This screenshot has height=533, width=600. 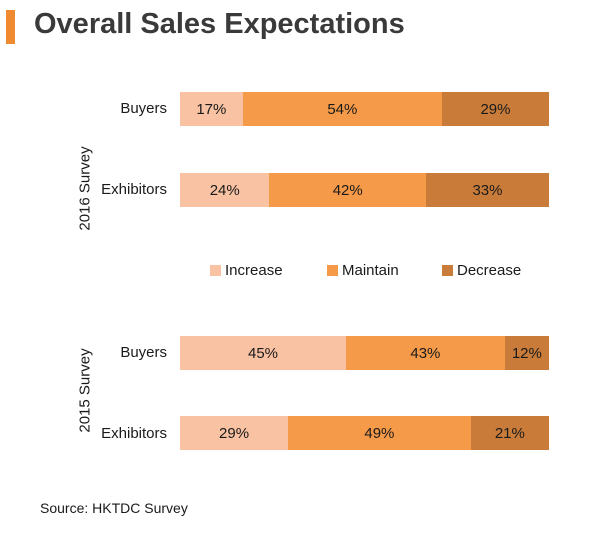 I want to click on legend-item-decrease: Decrease, so click(x=481, y=270).